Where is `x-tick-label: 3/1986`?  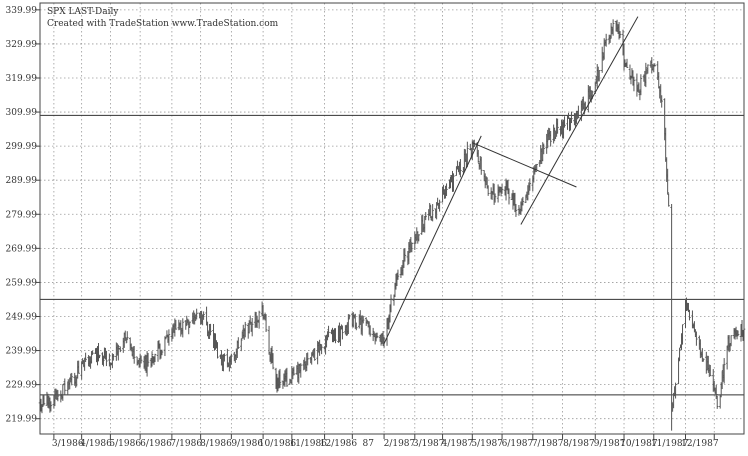 x-tick-label: 3/1986 is located at coordinates (68, 444).